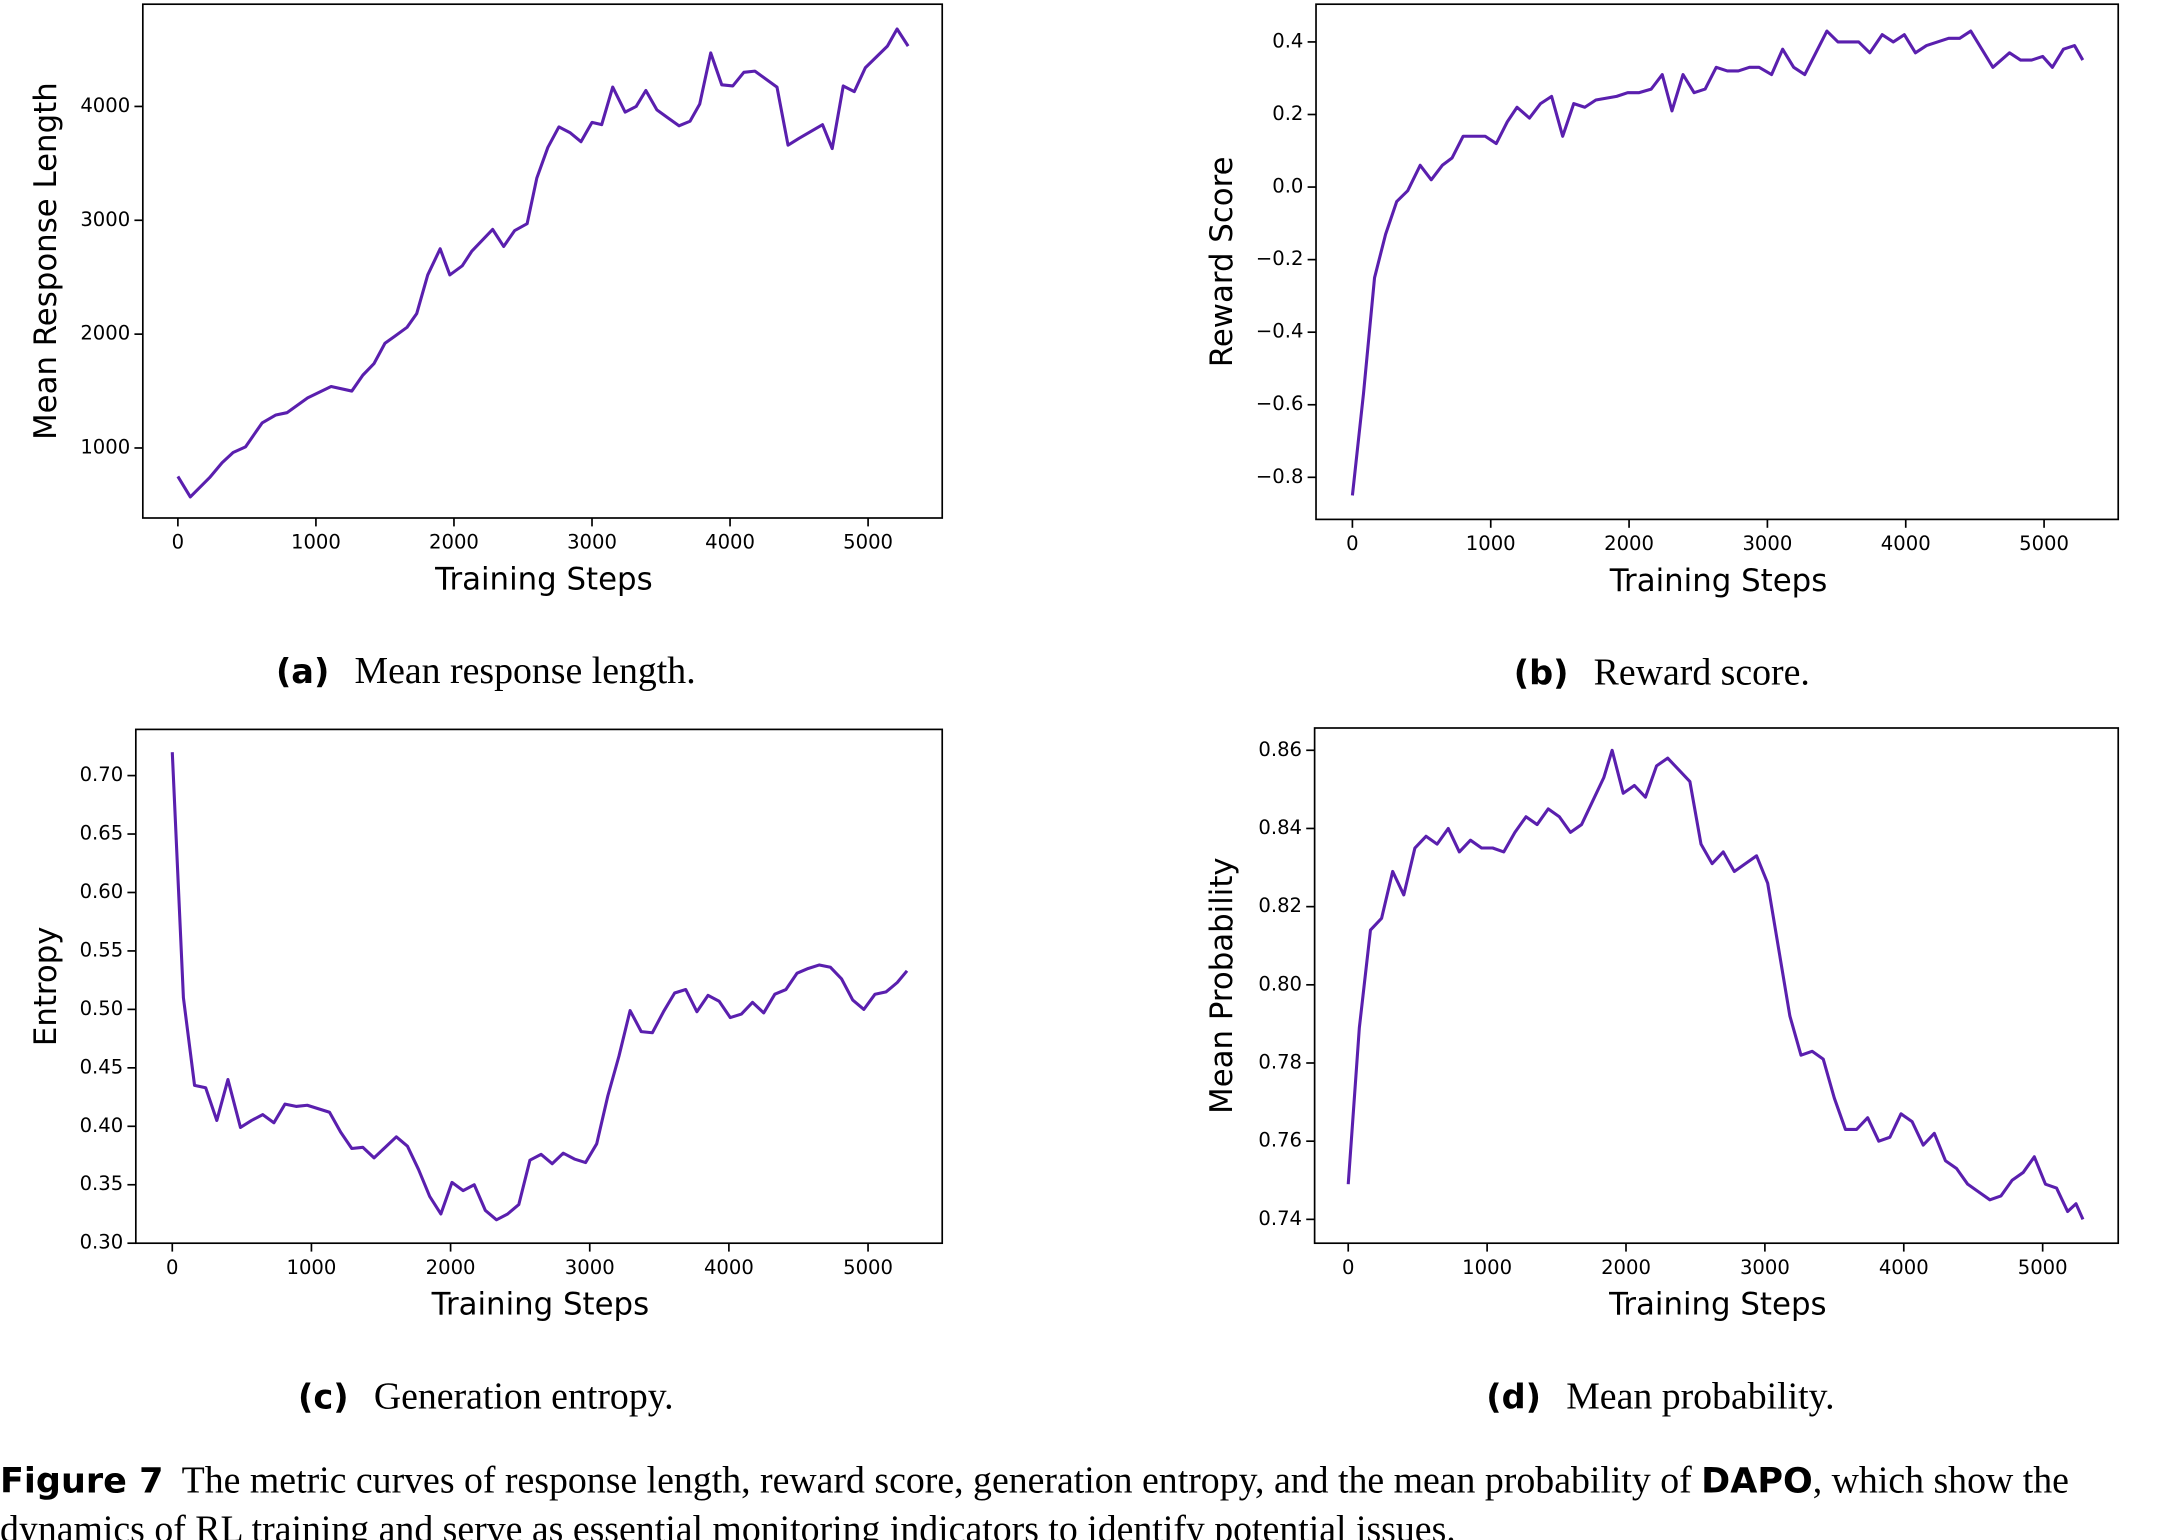 The width and height of the screenshot is (2172, 1540). Describe the element at coordinates (1700, 1396) in the screenshot. I see `subcaption-text: Mean probability.` at that location.